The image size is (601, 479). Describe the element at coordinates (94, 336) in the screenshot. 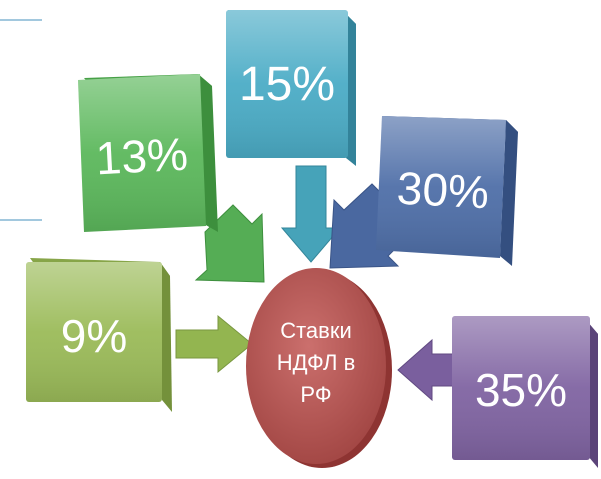

I see `rate-label-9: 9%` at that location.